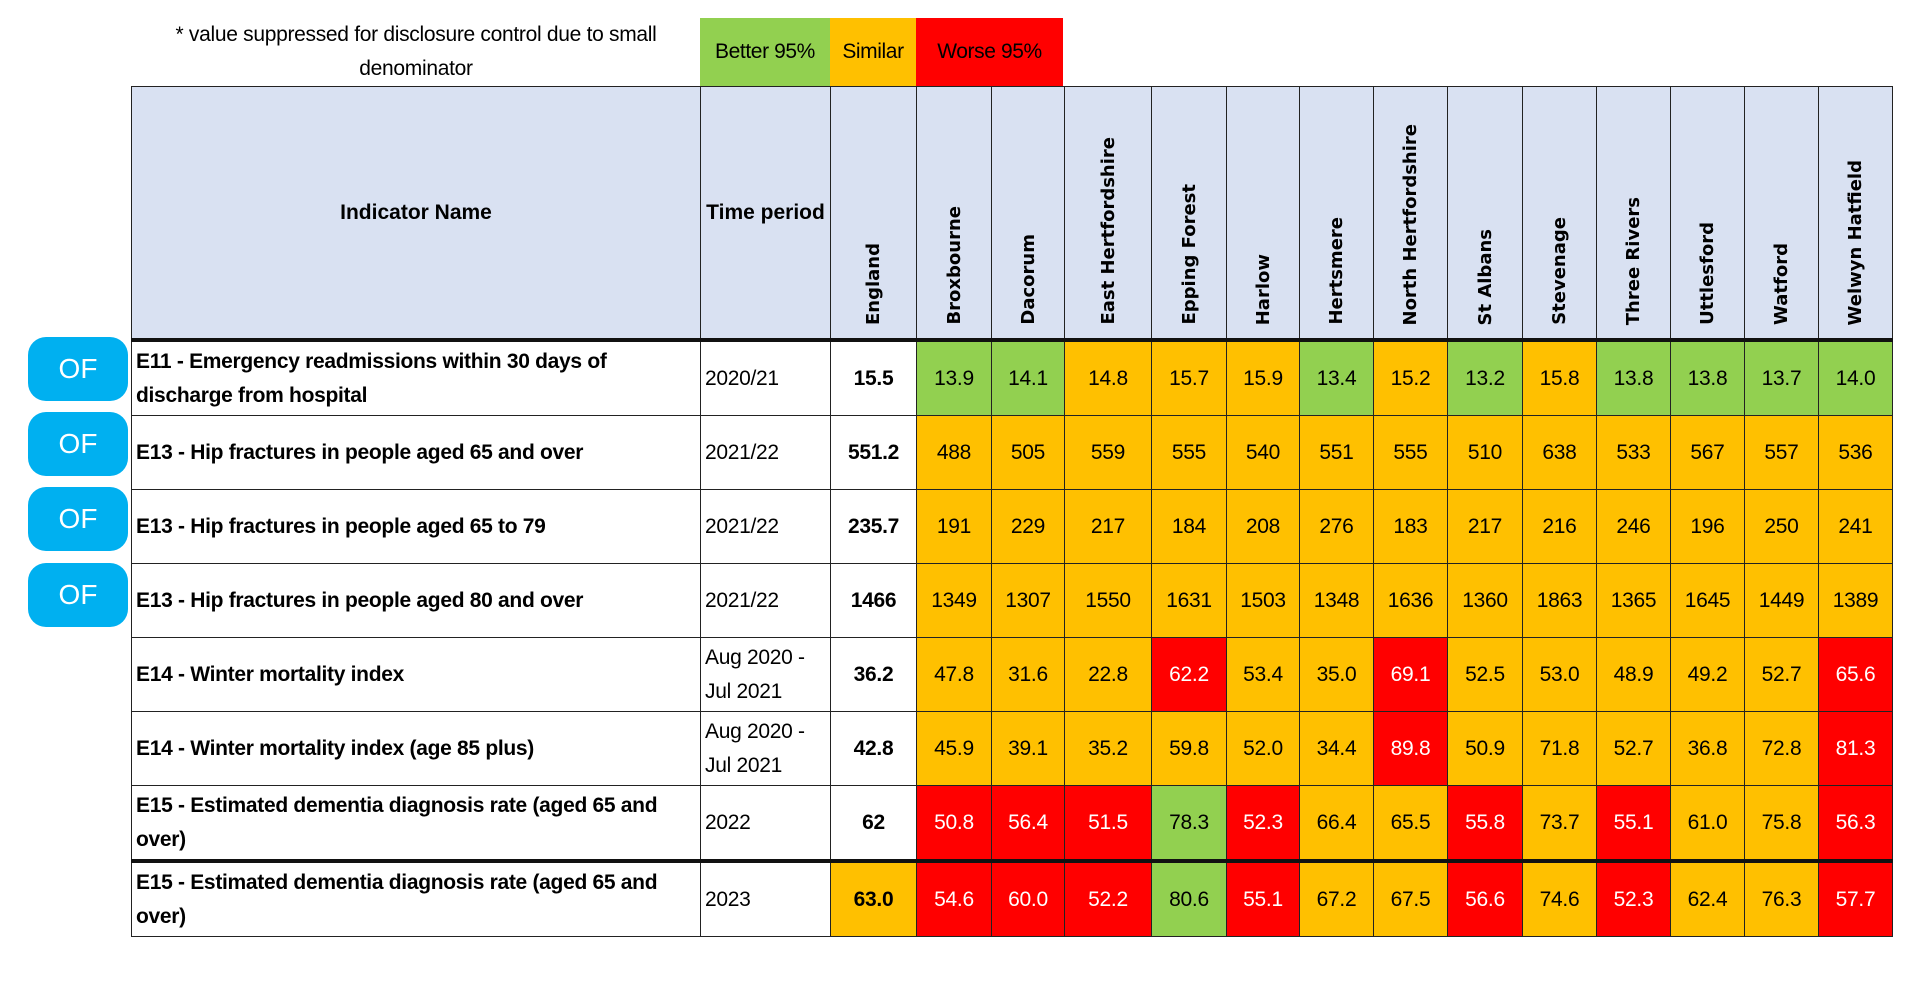  What do you see at coordinates (1028, 526) in the screenshot?
I see `area-value: 229` at bounding box center [1028, 526].